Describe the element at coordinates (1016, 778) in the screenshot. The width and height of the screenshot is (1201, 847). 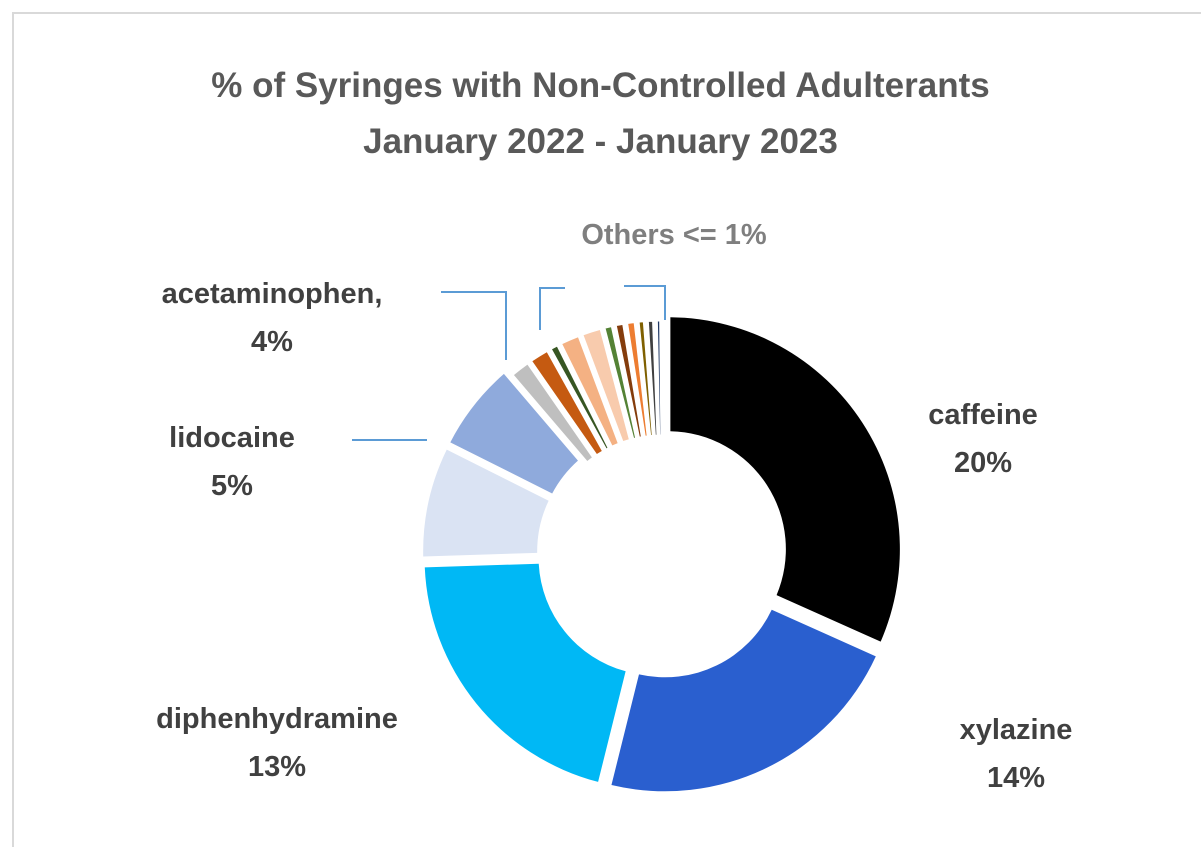
I see `slice-value-xylazine: 14%` at that location.